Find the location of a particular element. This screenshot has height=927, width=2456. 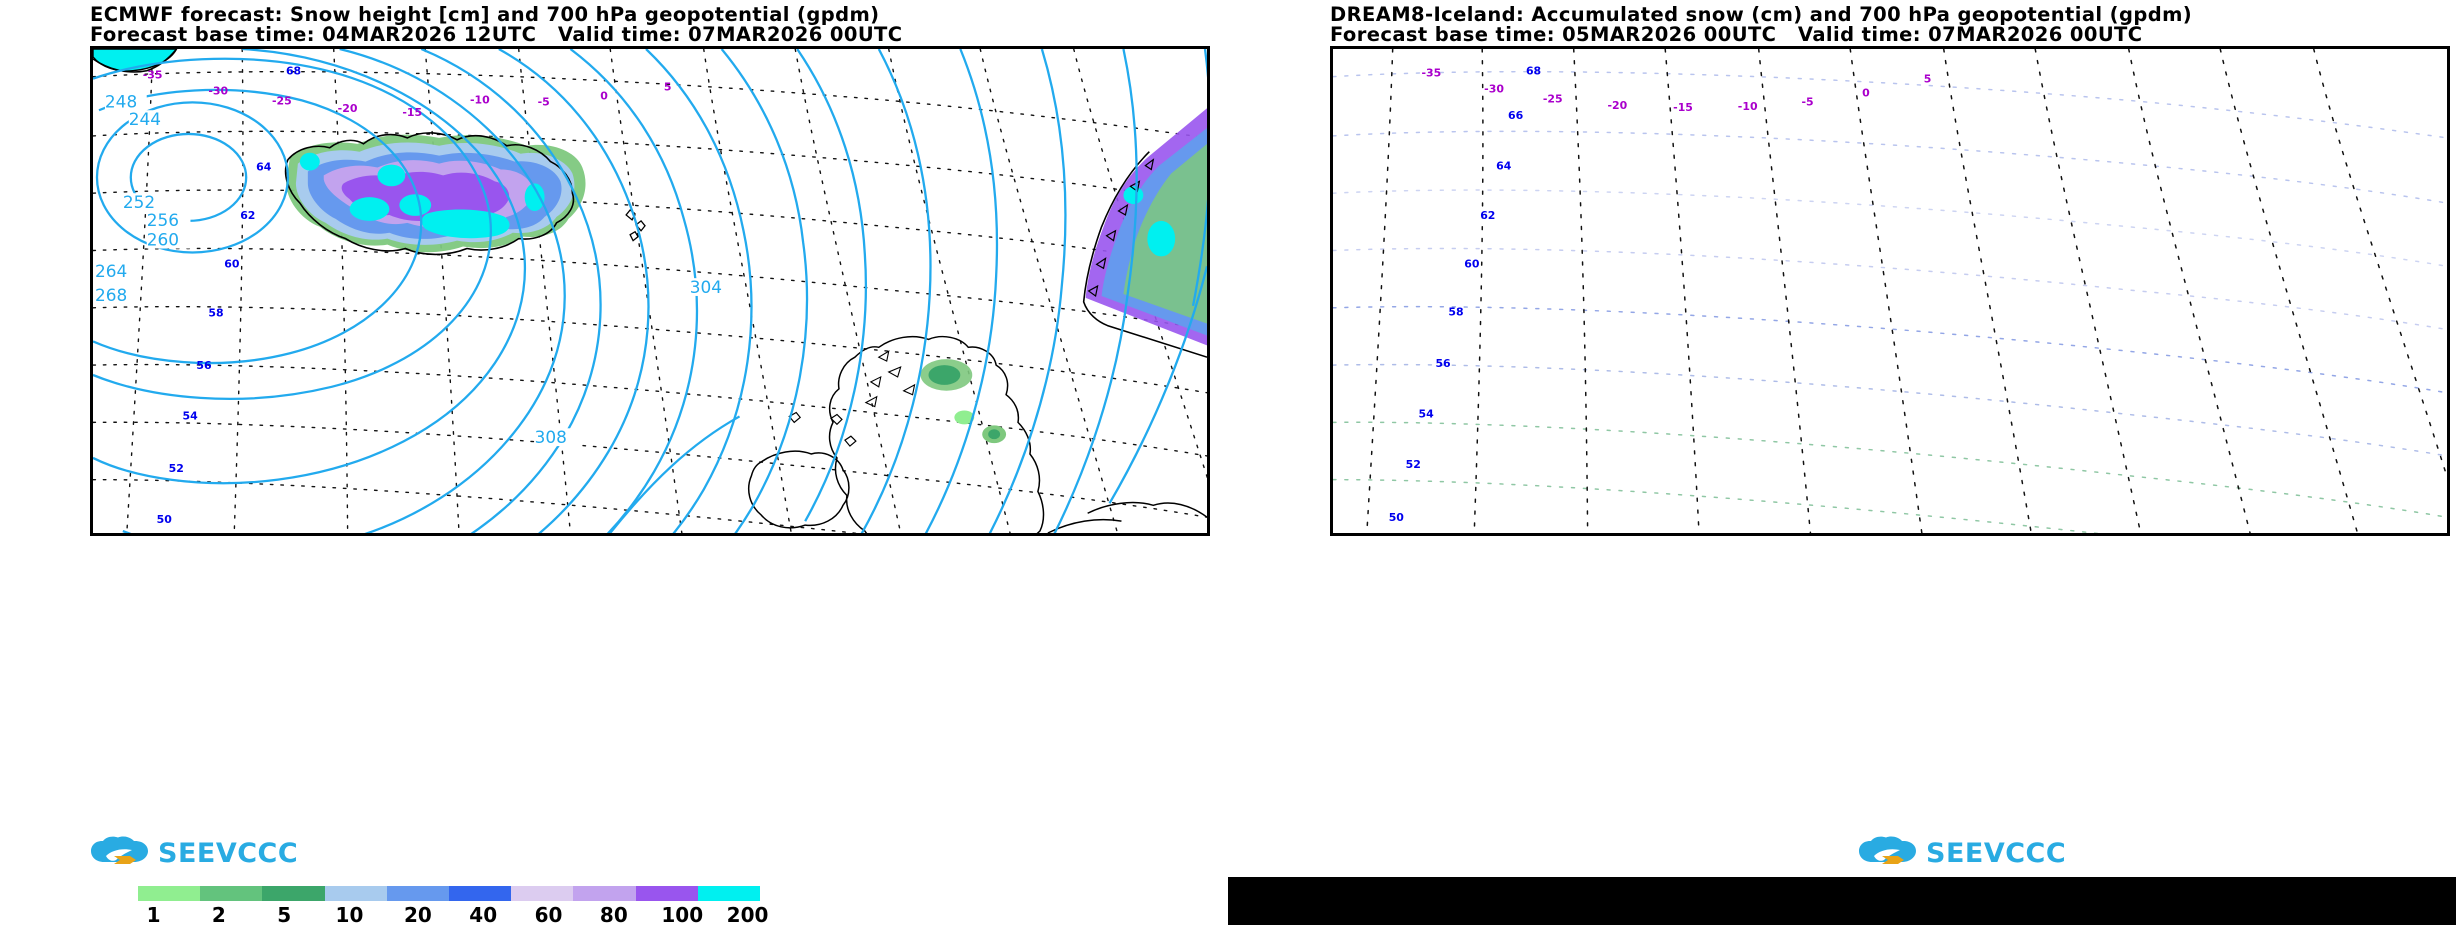

seevccc-logo-right: SEEVCCC is located at coordinates (1962, 853).